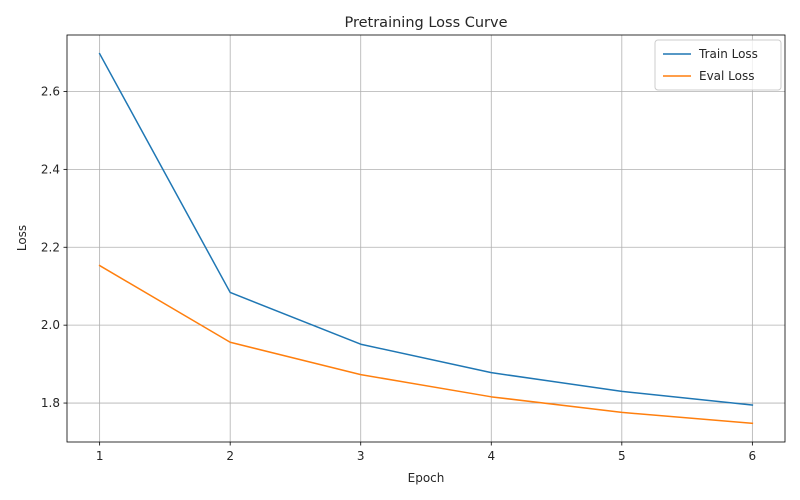 The image size is (800, 500). I want to click on y-tick-label: 1.8, so click(50, 403).